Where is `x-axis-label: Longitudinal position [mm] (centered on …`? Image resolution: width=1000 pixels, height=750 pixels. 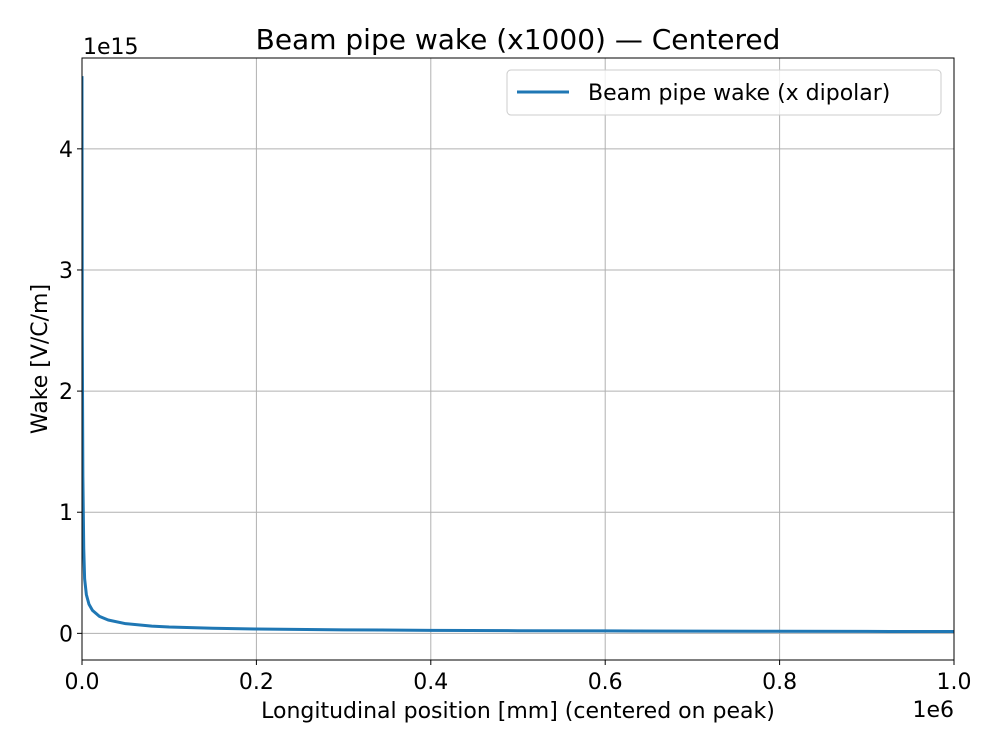
x-axis-label: Longitudinal position [mm] (centered on … is located at coordinates (518, 711).